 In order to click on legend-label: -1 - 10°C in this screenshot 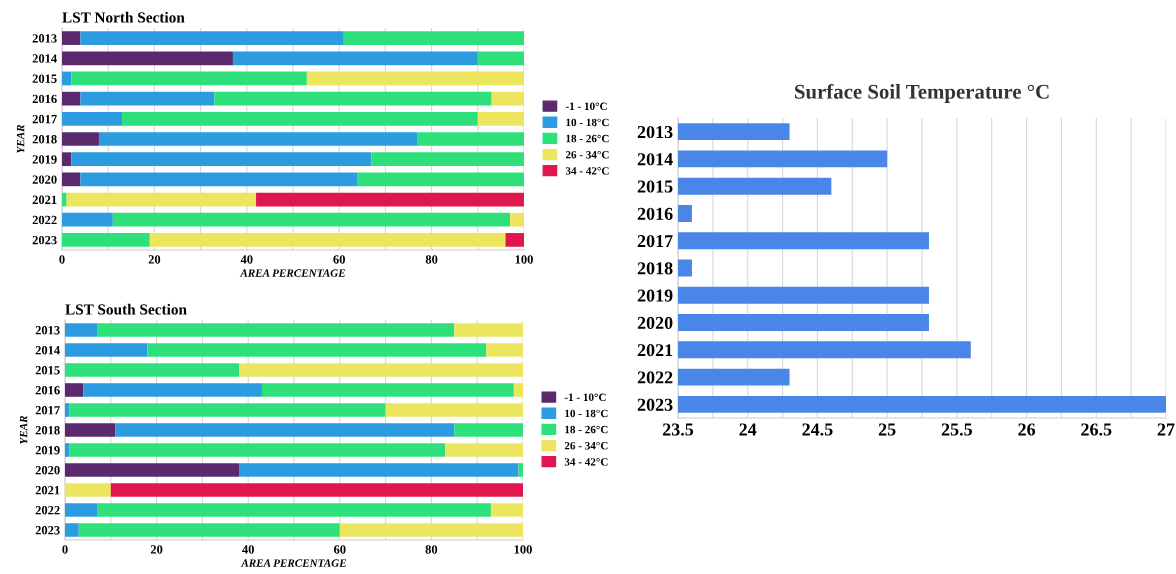, I will do `click(585, 397)`.